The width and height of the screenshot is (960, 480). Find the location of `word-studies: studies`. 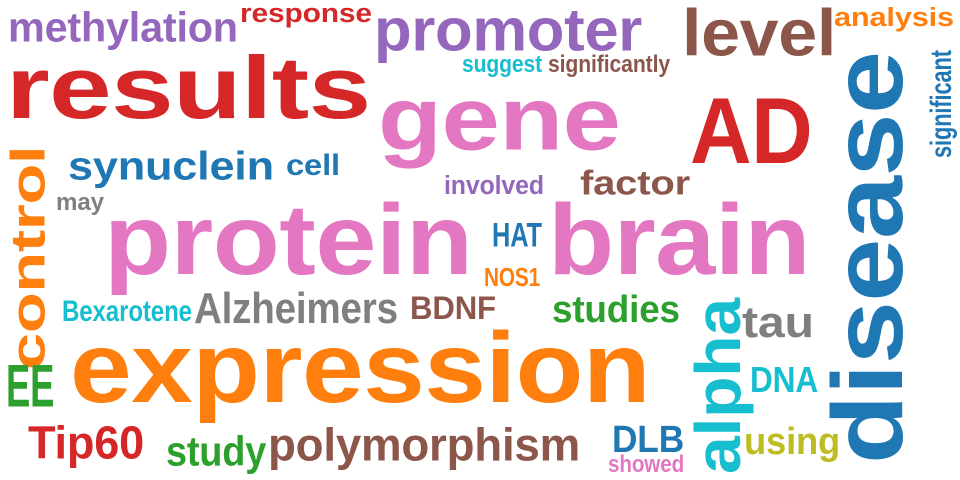

word-studies: studies is located at coordinates (616, 309).